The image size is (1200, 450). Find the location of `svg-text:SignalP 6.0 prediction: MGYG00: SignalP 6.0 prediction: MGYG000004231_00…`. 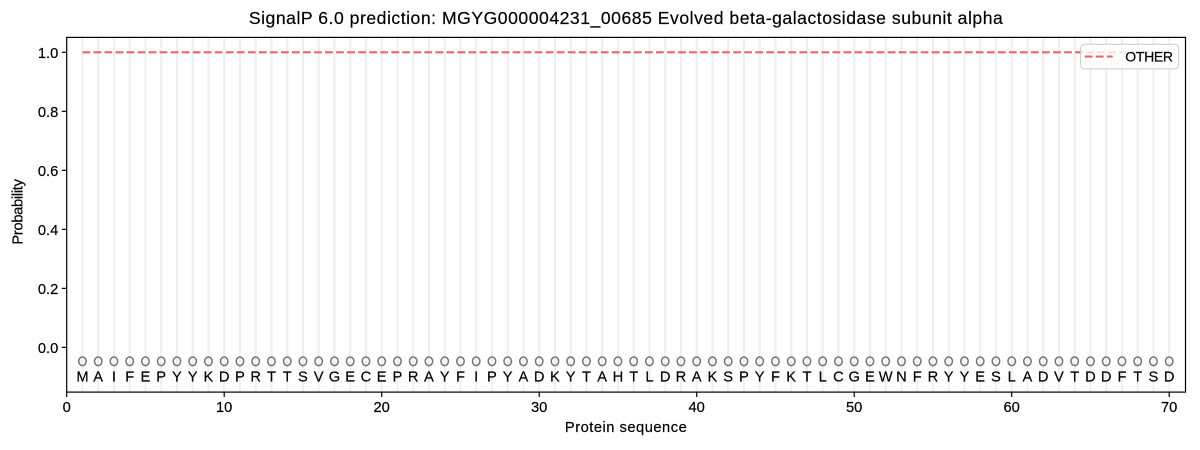

svg-text:SignalP 6.0 prediction: MGYG00: SignalP 6.0 prediction: MGYG000004231_00… is located at coordinates (626, 18).